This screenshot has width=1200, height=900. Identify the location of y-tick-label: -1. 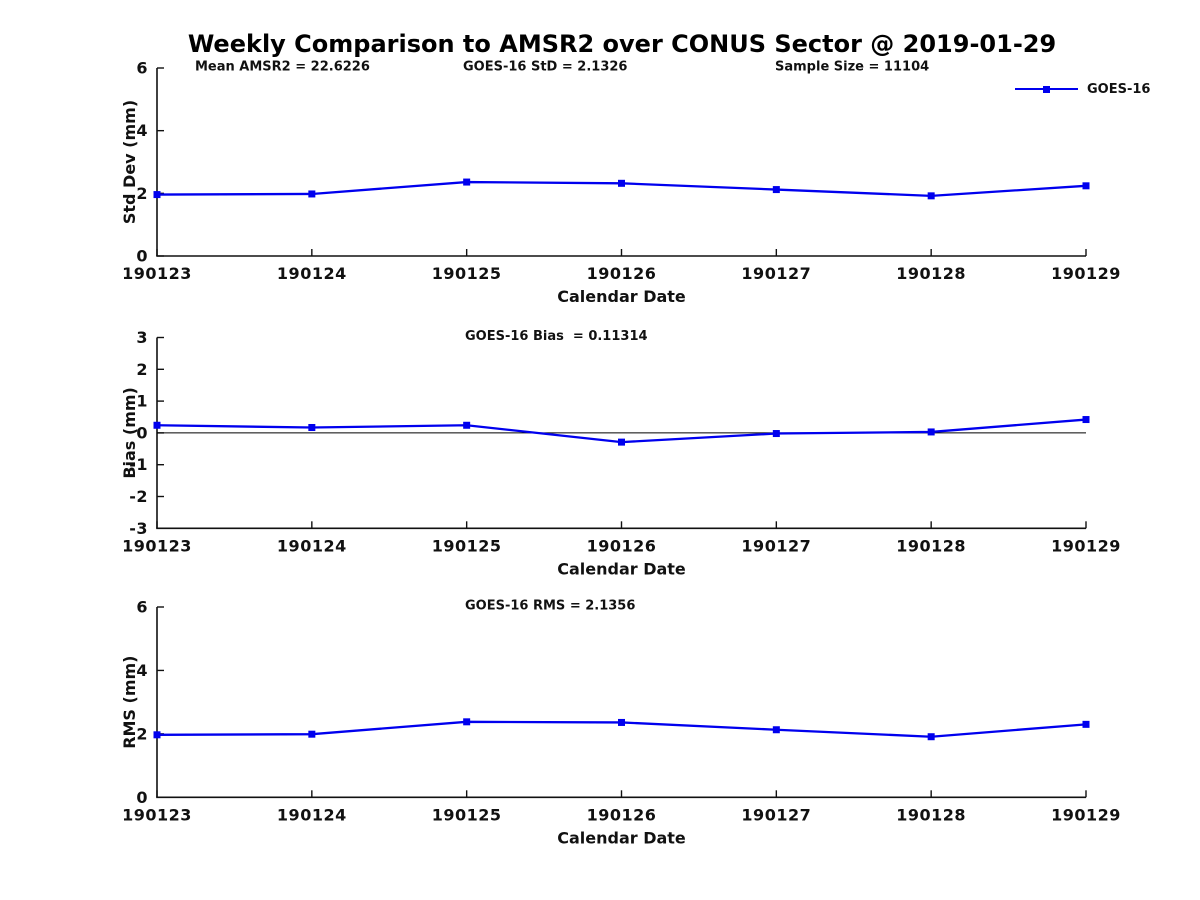
(138, 464).